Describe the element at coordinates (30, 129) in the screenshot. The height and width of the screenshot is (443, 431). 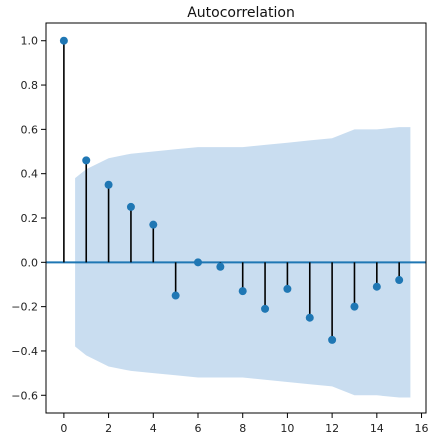
I see `y-tick-label-2: 0.6` at that location.